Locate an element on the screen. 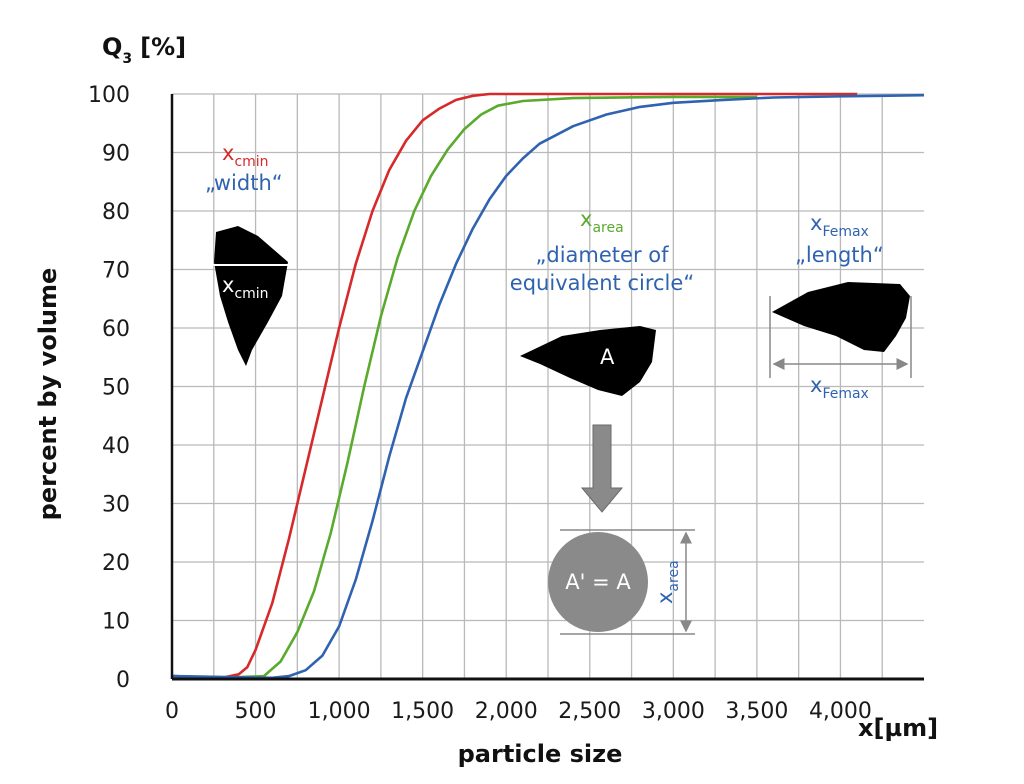  y-tick-label: 70 is located at coordinates (116, 271).